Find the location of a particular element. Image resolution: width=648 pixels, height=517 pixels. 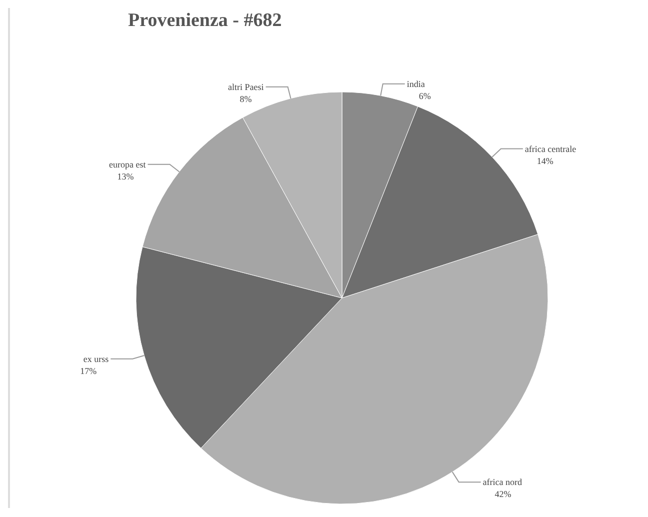

slice-label: altri Paesi is located at coordinates (246, 87).